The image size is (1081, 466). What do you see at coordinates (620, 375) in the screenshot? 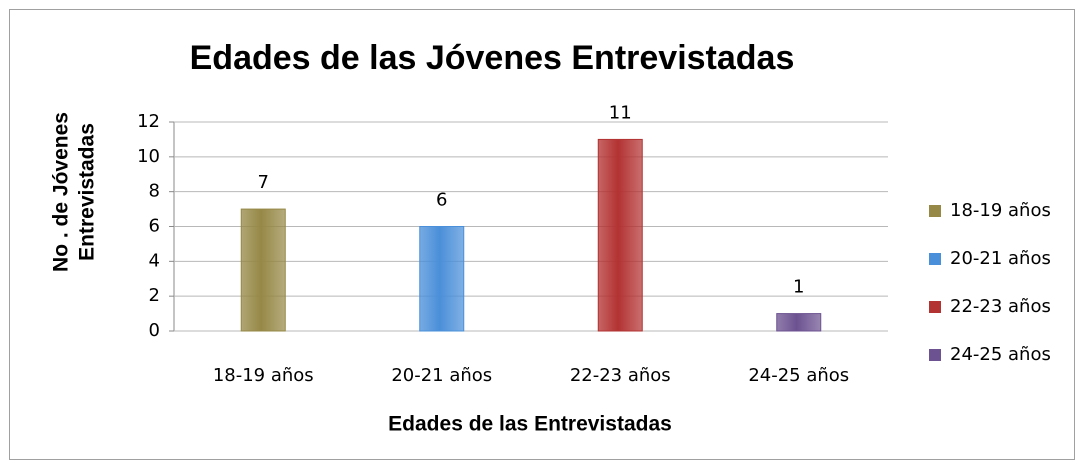
I see `x-tick-label: 22-23 años` at bounding box center [620, 375].